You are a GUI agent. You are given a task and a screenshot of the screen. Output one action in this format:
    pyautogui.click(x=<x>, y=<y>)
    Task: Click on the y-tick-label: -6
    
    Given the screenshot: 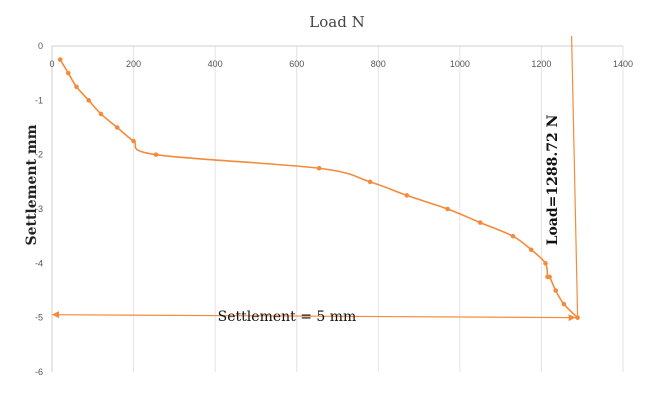 What is the action you would take?
    pyautogui.click(x=39, y=372)
    